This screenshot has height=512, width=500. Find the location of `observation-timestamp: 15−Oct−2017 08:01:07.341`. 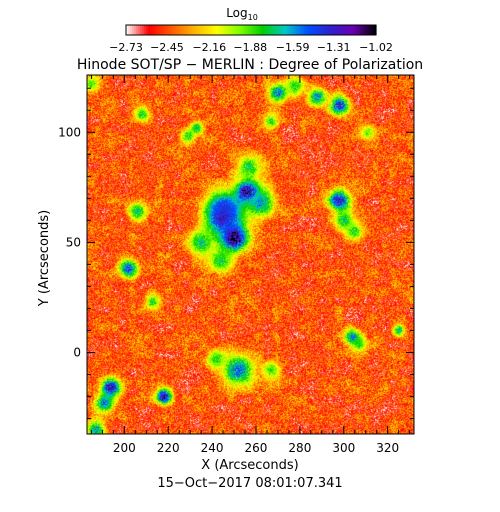

observation-timestamp: 15−Oct−2017 08:01:07.341 is located at coordinates (249, 483).